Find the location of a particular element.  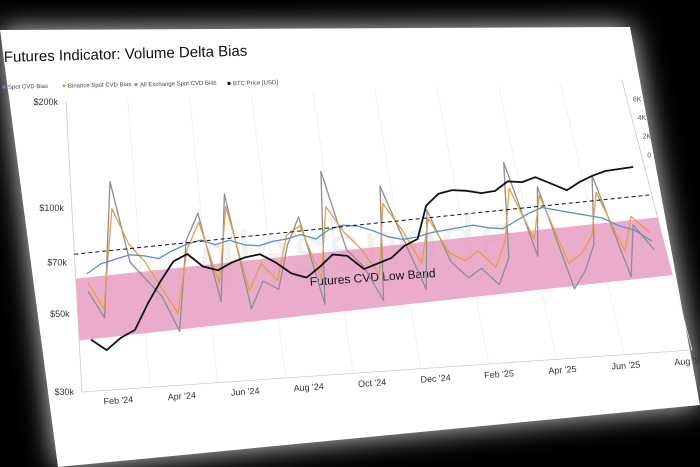

x-tick: Feb '24 is located at coordinates (118, 400).